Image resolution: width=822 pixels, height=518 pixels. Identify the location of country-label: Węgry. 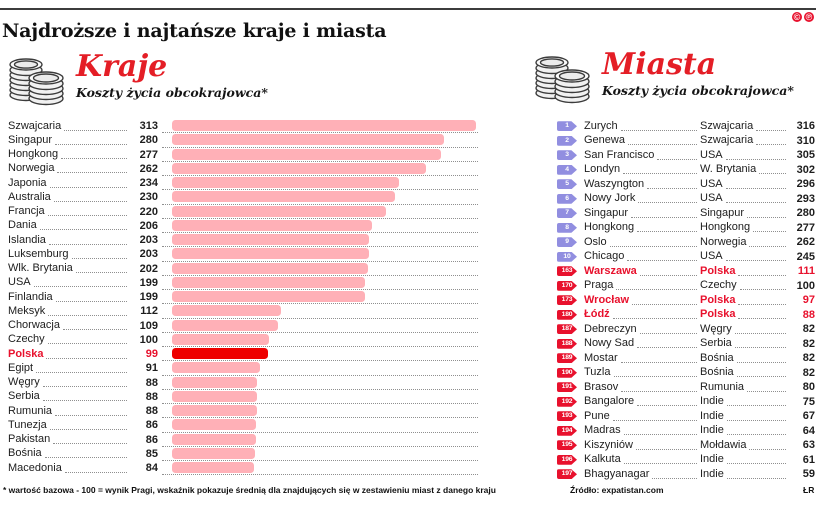
(24, 382).